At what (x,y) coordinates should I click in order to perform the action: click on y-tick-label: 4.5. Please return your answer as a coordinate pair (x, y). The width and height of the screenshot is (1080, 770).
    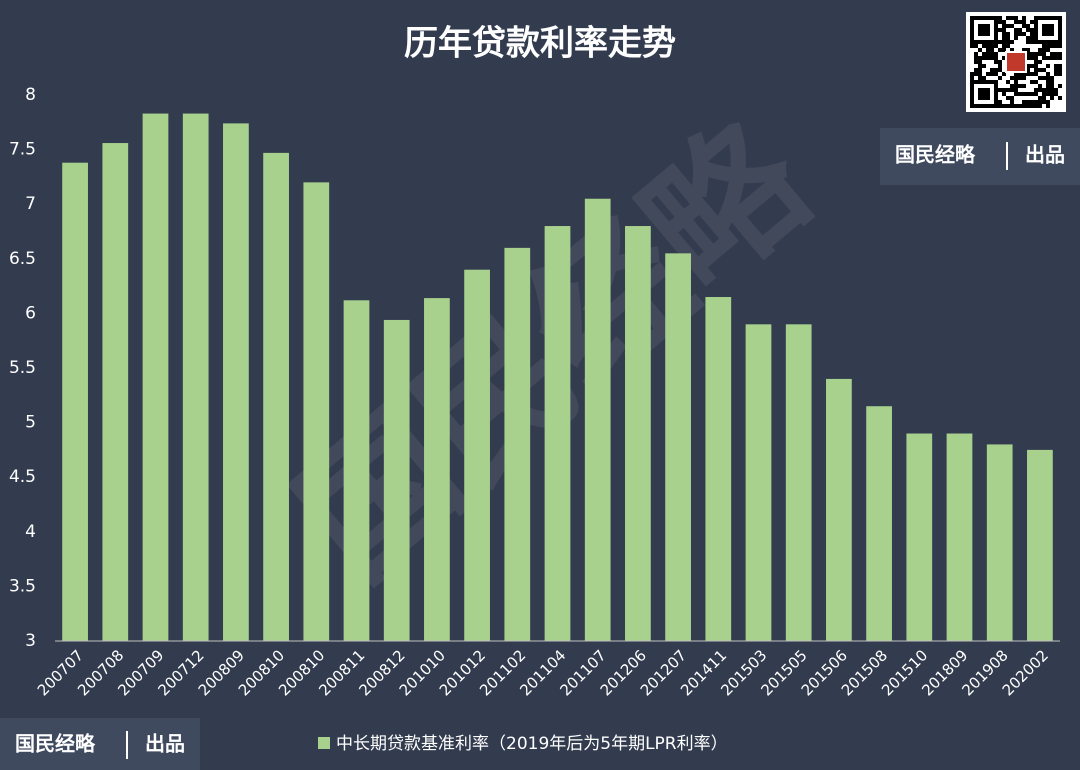
    Looking at the image, I should click on (22, 477).